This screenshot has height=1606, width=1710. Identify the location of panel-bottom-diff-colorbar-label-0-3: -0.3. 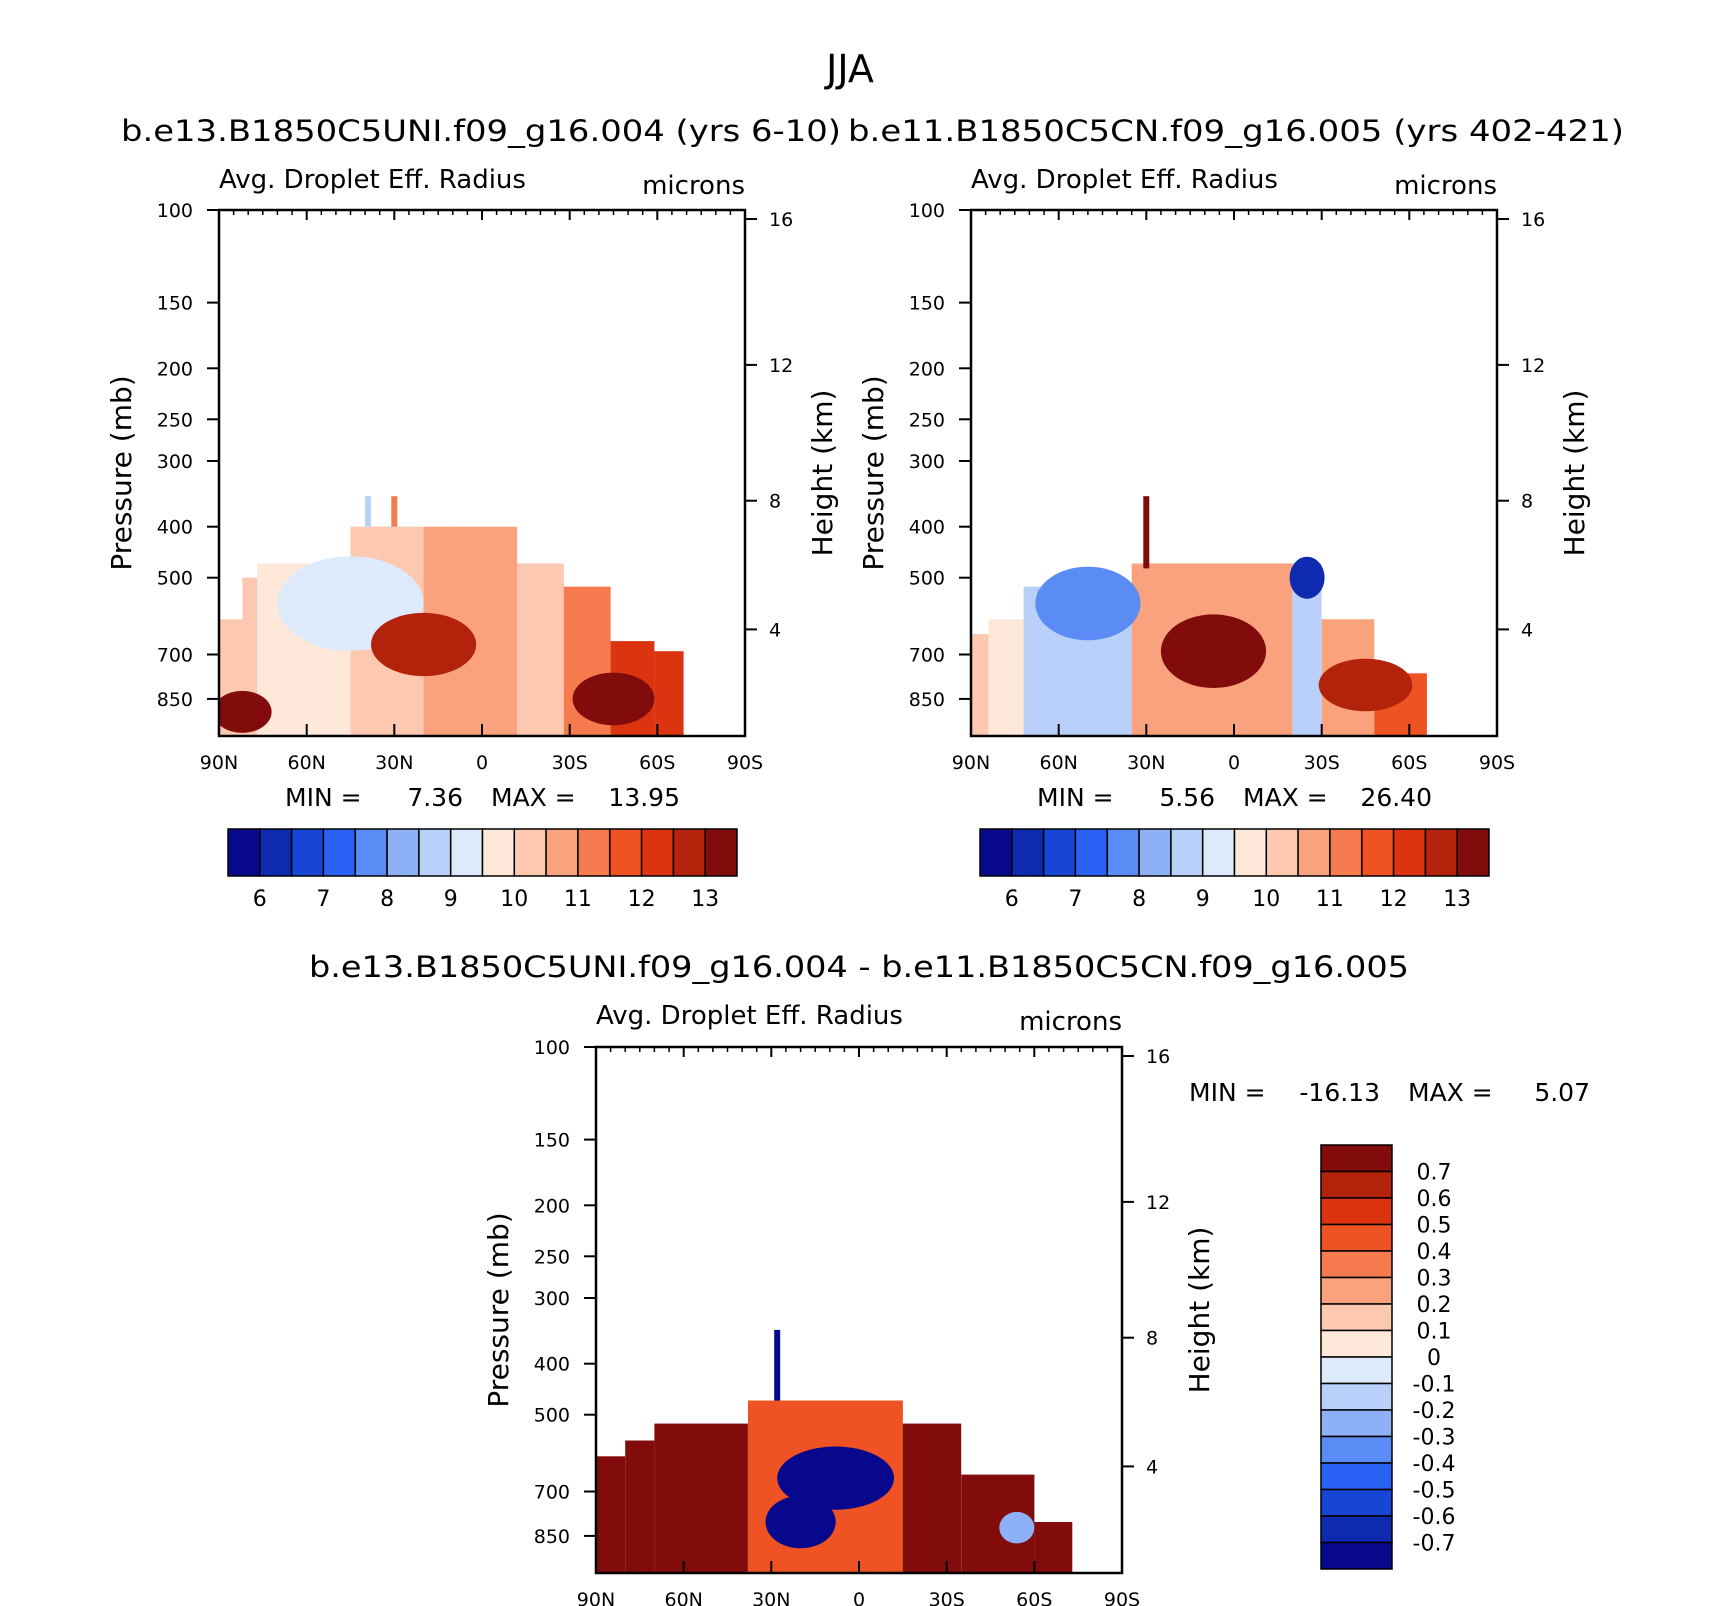
(1434, 1438).